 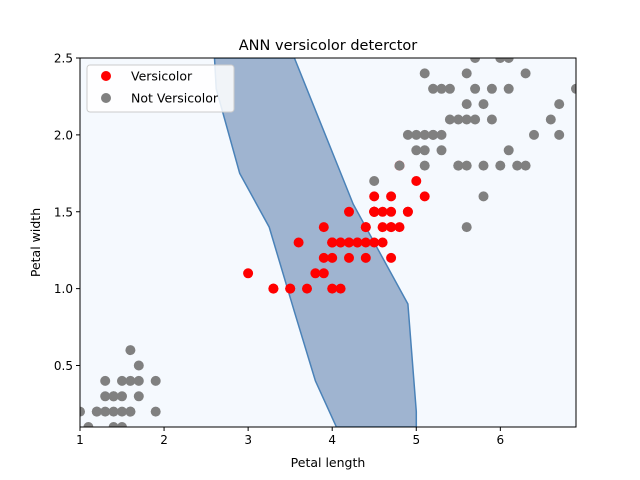 I want to click on y-axis-label: Petal width, so click(x=35, y=242).